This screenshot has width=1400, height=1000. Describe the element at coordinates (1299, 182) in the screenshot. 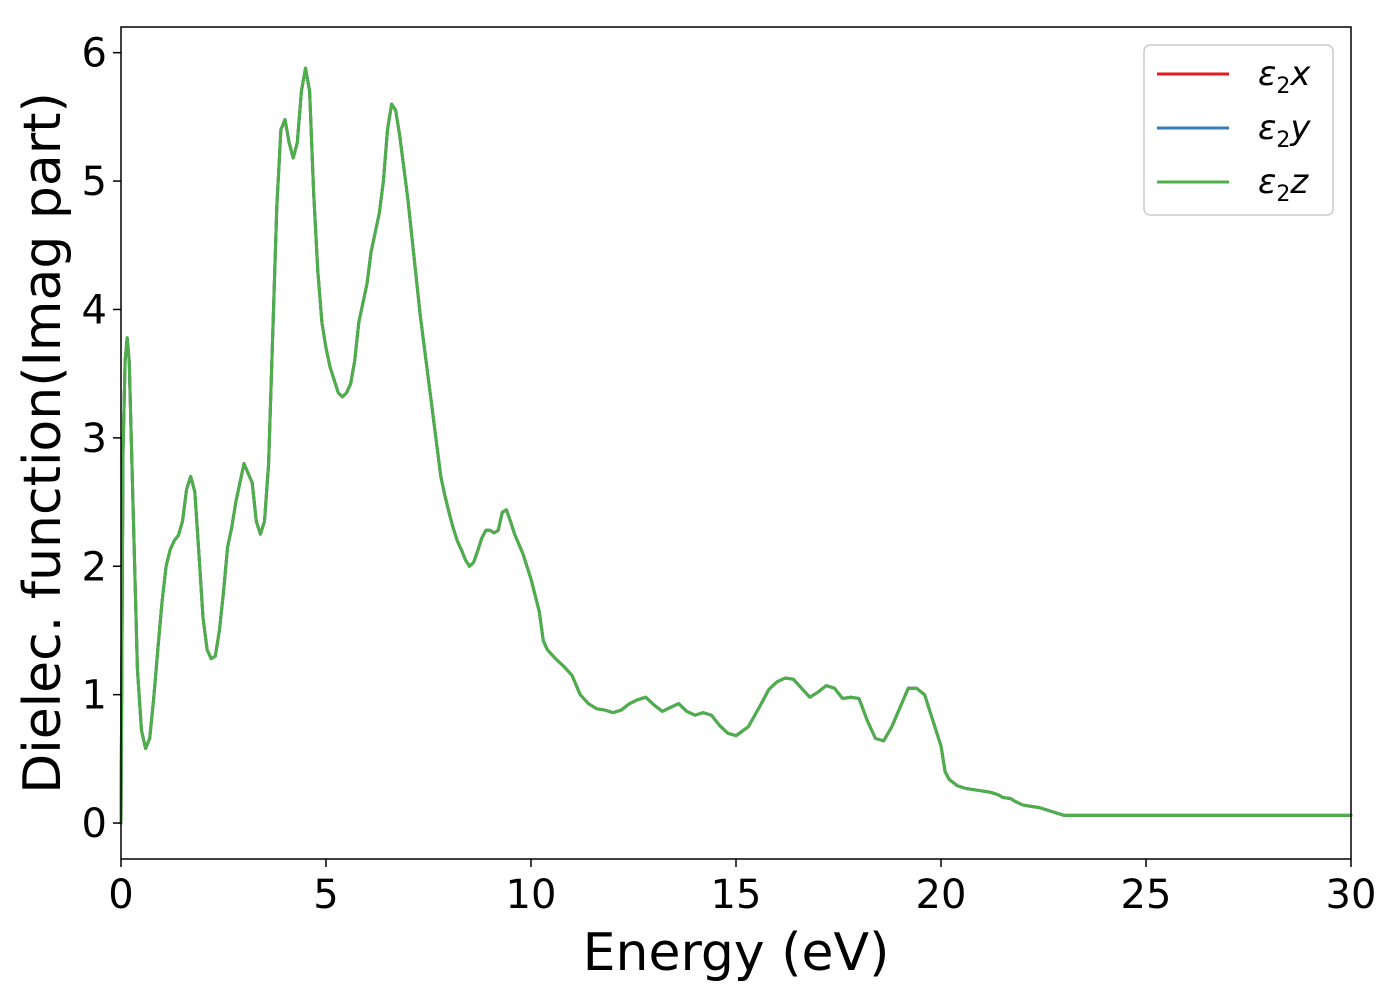

I see `legend-var: z` at that location.